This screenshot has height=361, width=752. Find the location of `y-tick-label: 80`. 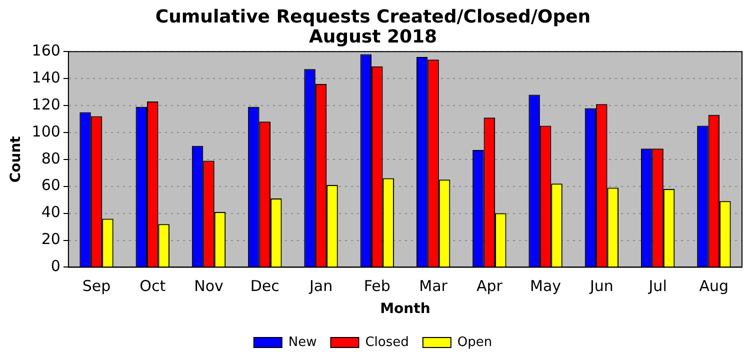

y-tick-label: 80 is located at coordinates (50, 158).